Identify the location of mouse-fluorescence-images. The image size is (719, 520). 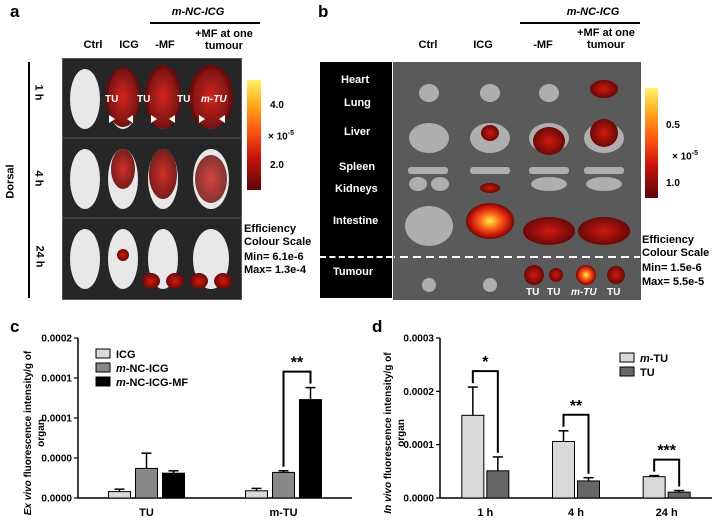
(152, 179).